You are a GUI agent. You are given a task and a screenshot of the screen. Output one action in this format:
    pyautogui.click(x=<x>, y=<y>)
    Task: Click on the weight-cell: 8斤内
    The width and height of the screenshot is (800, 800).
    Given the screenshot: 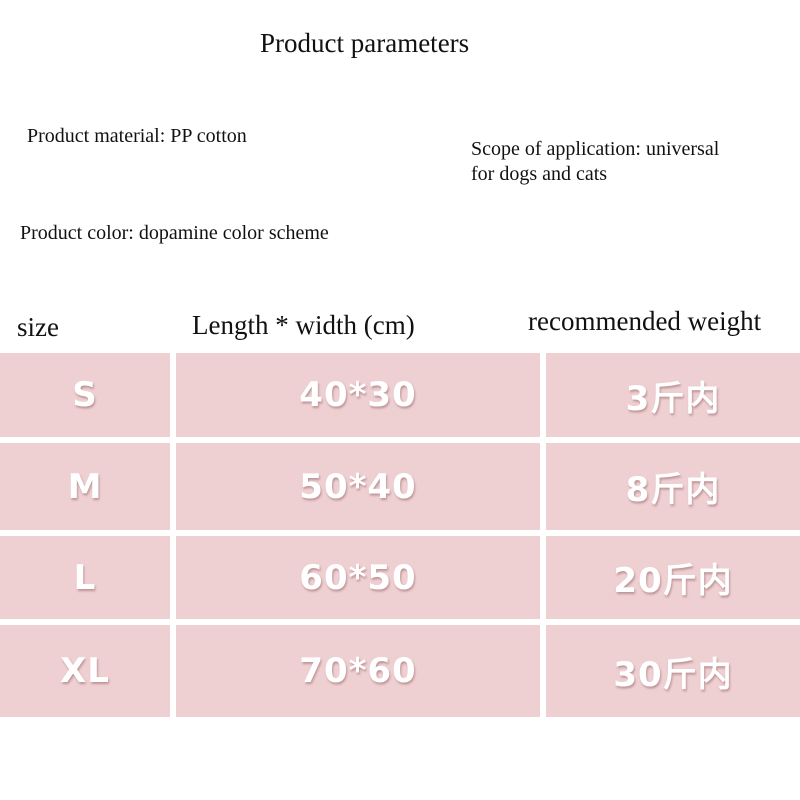 What is the action you would take?
    pyautogui.click(x=673, y=486)
    